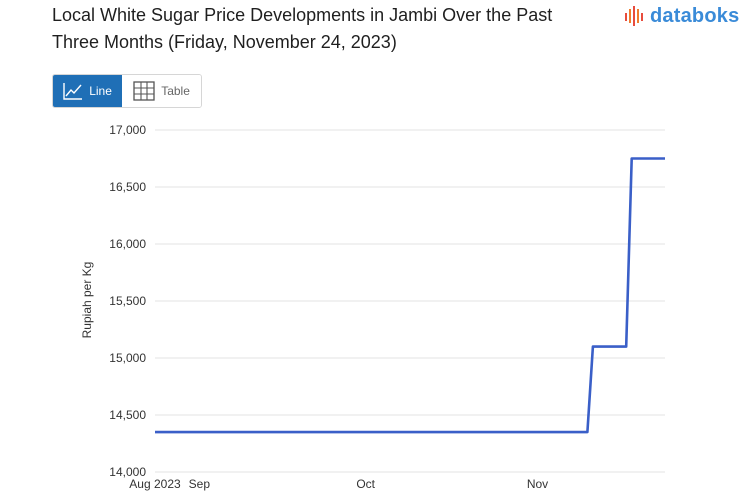 The width and height of the screenshot is (753, 498). Describe the element at coordinates (87, 300) in the screenshot. I see `y-axis-label: Rupiah per Kg` at that location.